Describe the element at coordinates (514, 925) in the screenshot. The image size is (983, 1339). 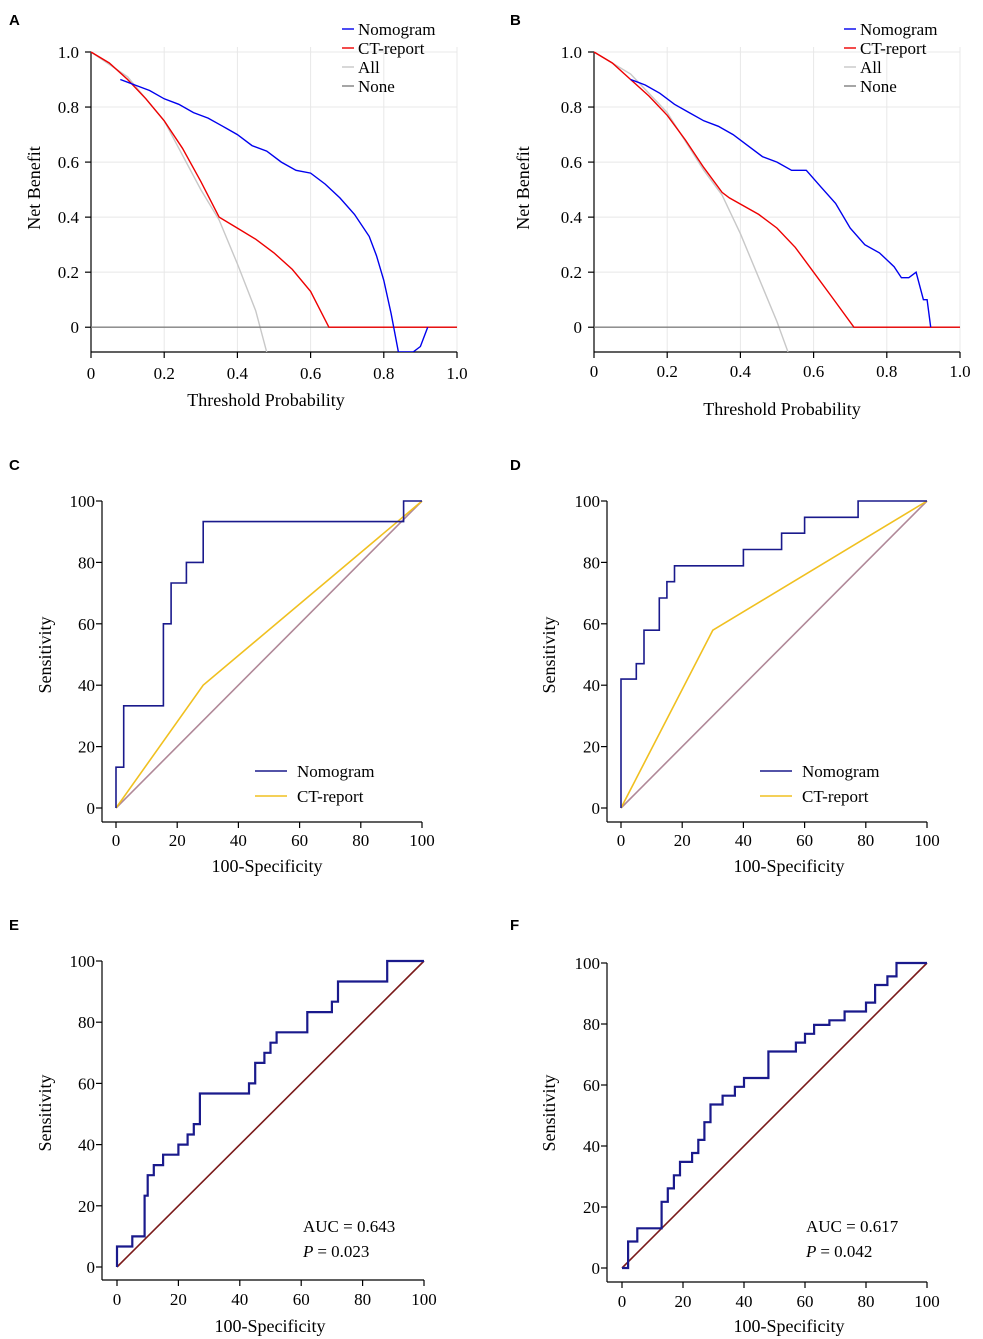
I see `panel-label: F` at that location.